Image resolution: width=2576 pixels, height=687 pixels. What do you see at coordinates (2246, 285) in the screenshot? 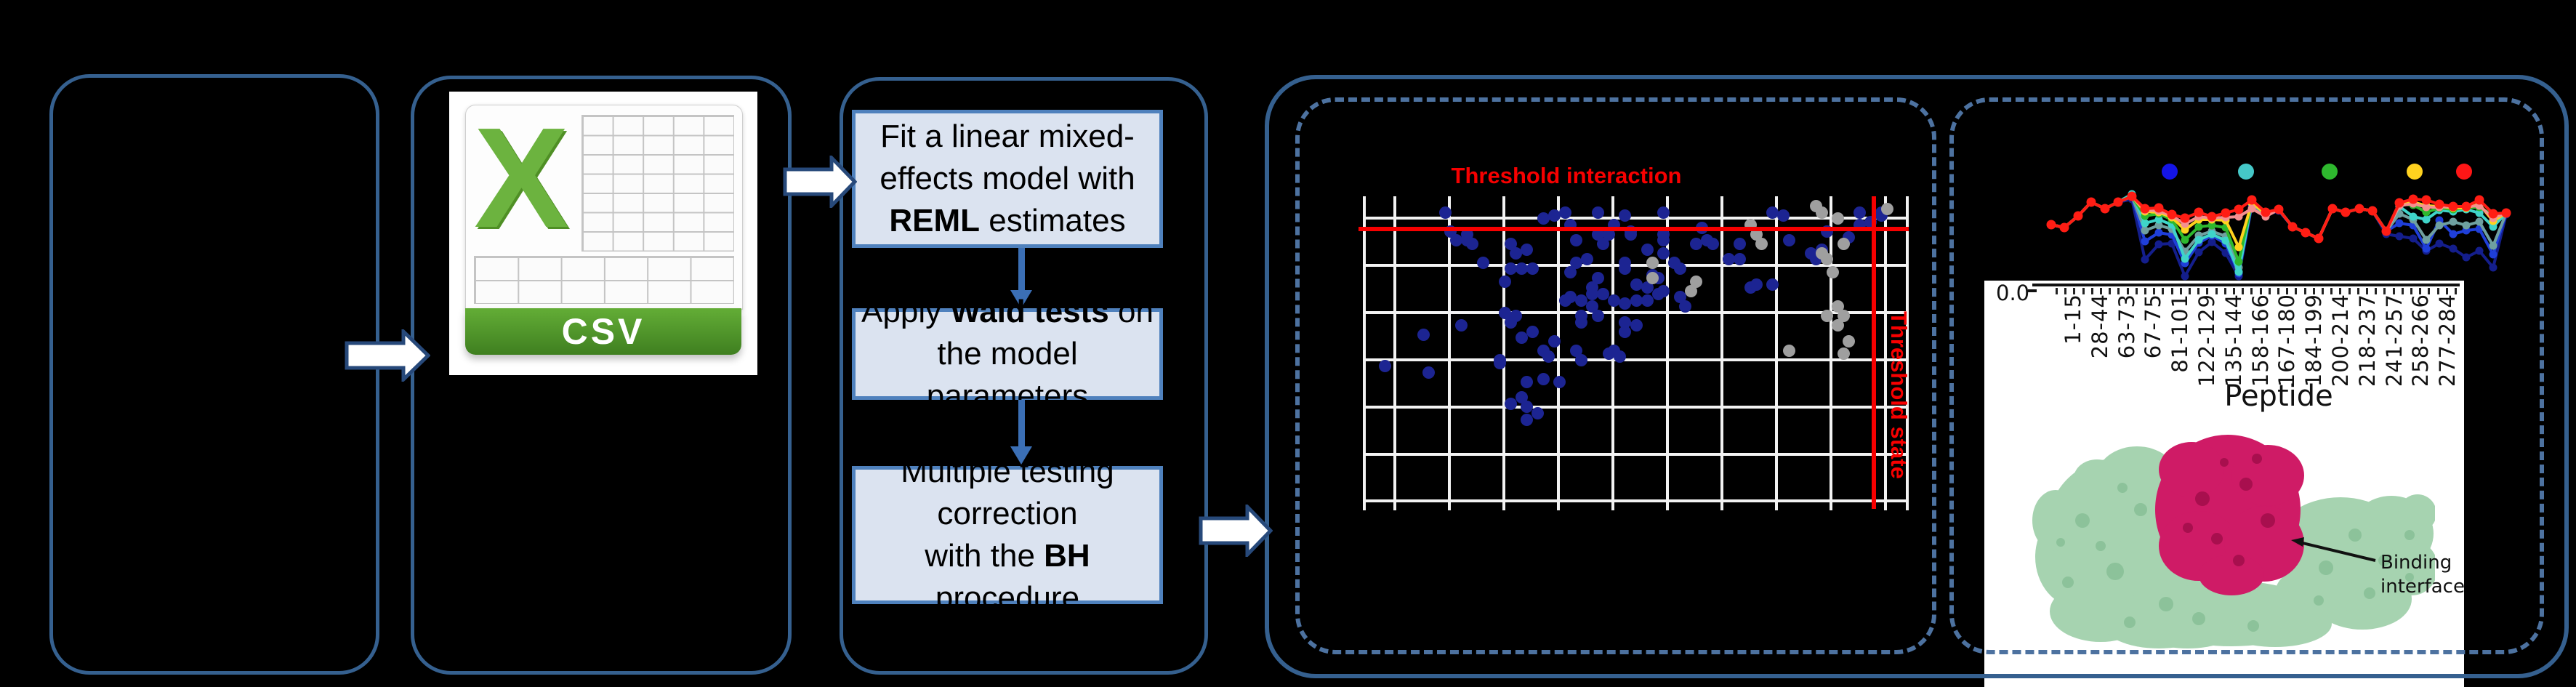
I see `x-axis-line` at bounding box center [2246, 285].